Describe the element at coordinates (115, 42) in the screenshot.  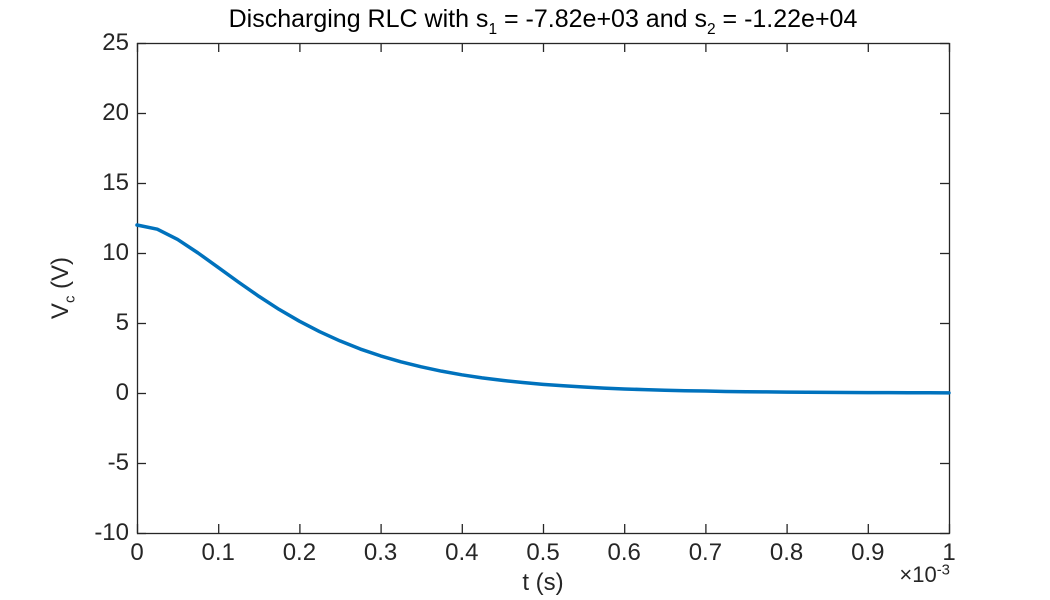
I see `y-tick-label: 25` at that location.